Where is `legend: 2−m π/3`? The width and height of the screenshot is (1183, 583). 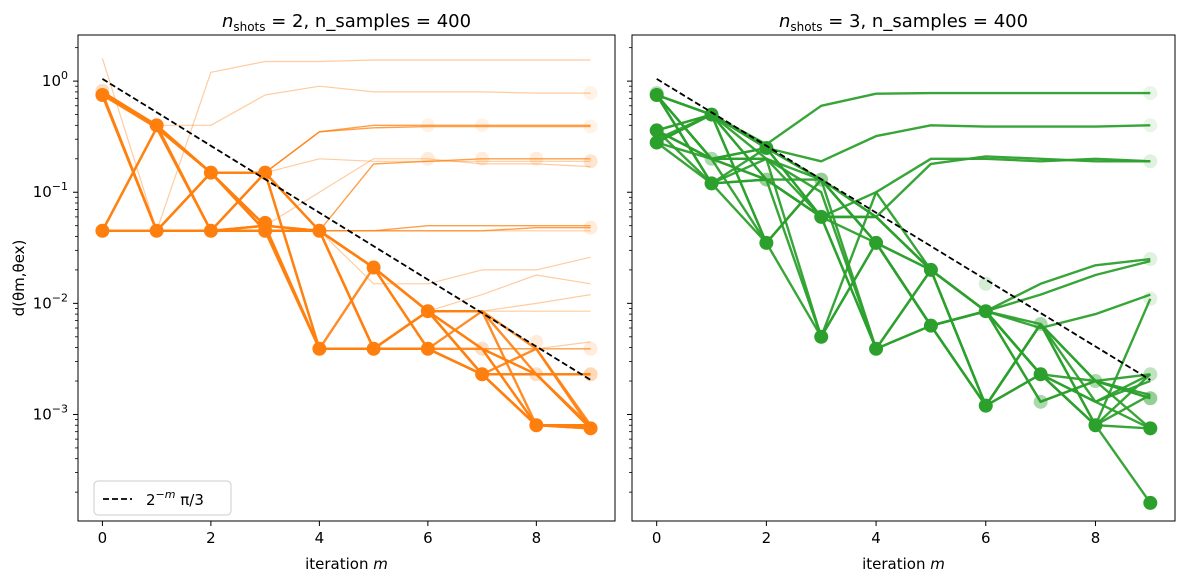
legend: 2−m π/3 is located at coordinates (162, 498).